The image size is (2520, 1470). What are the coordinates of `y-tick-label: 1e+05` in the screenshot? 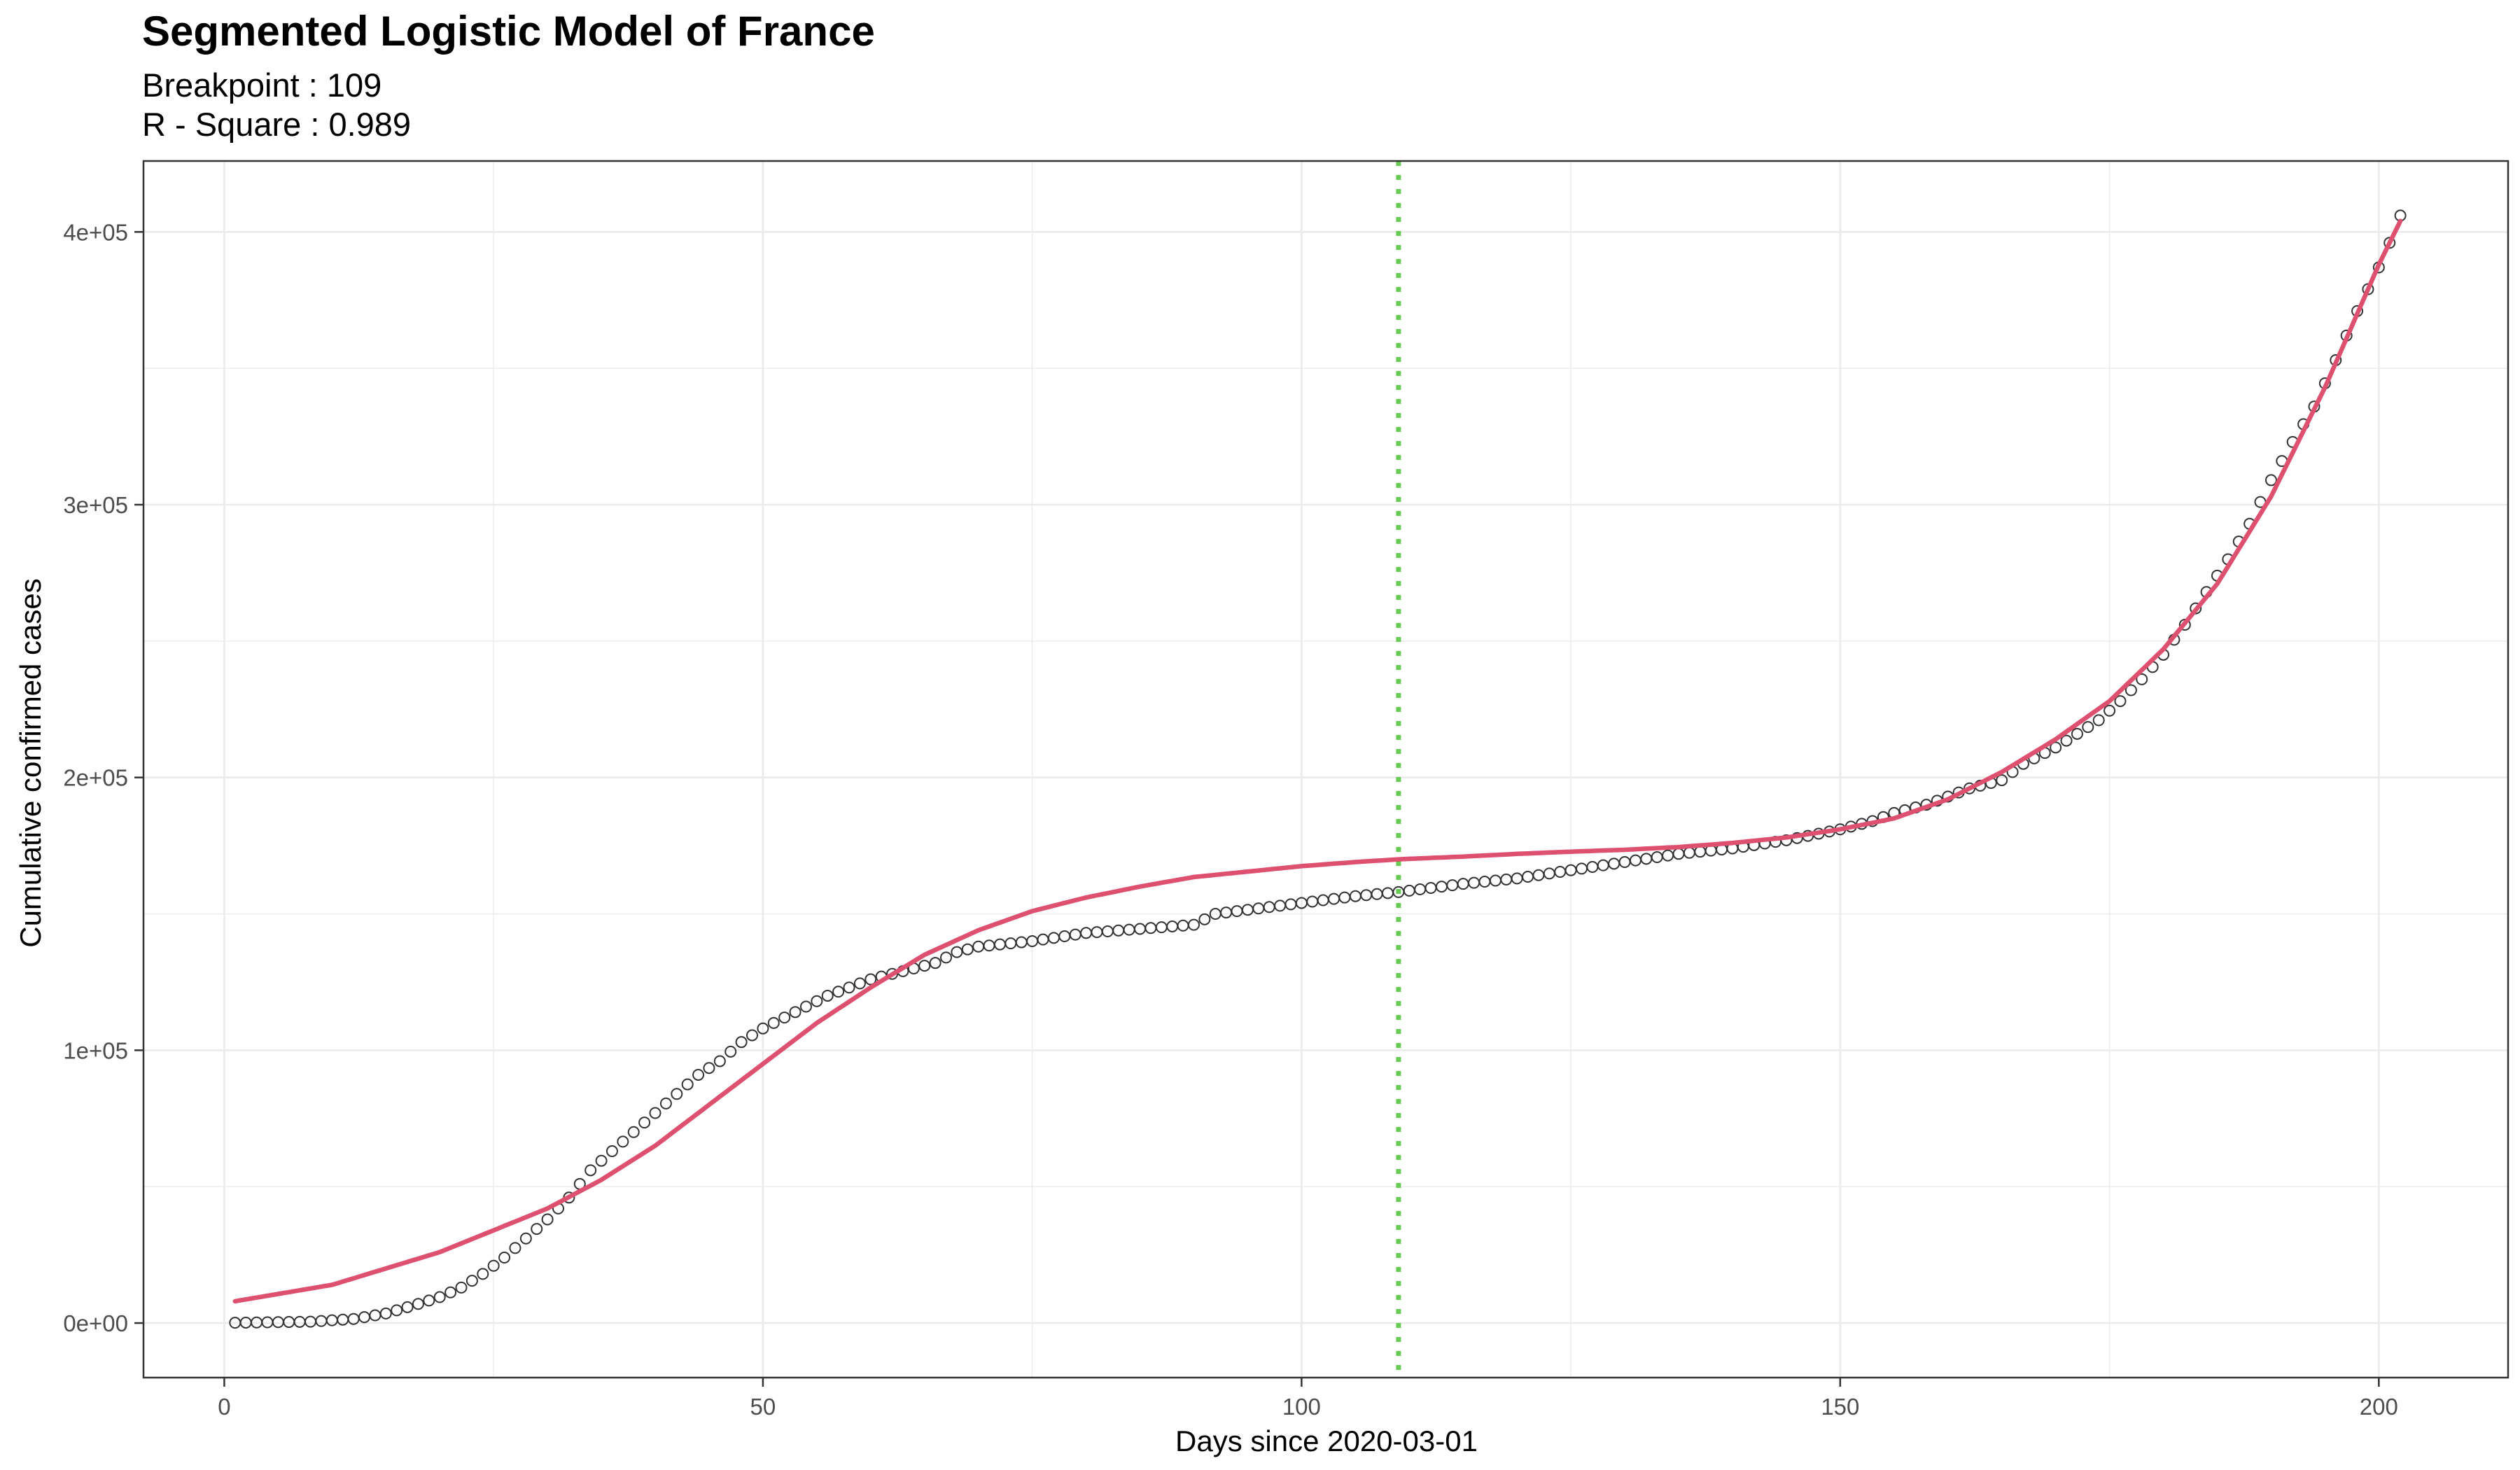 It's located at (95, 1050).